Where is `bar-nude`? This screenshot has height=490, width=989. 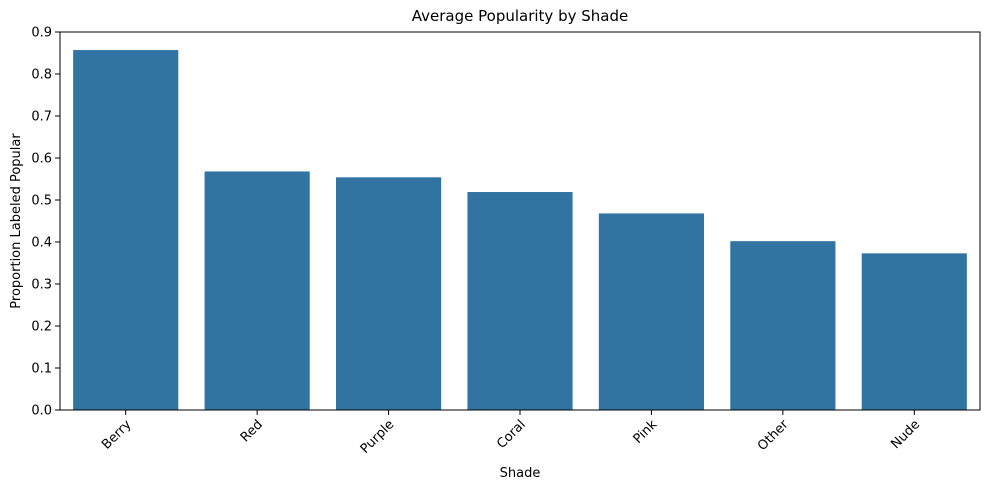 bar-nude is located at coordinates (914, 331).